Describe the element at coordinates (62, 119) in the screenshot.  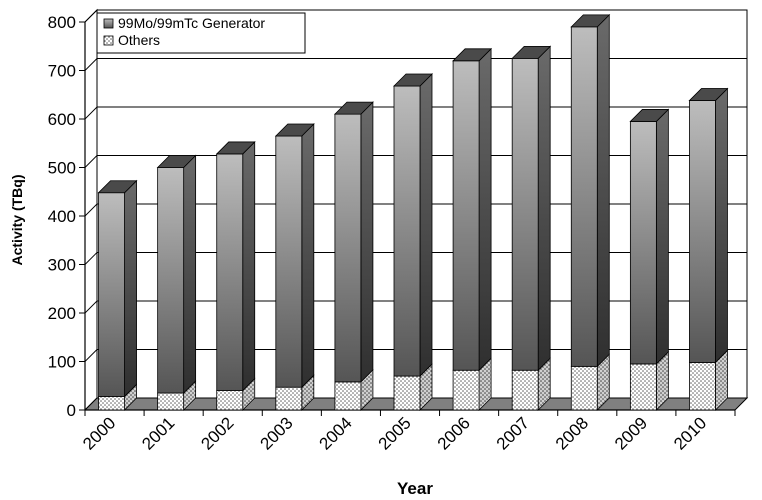
I see `y-tick-label: 600` at that location.